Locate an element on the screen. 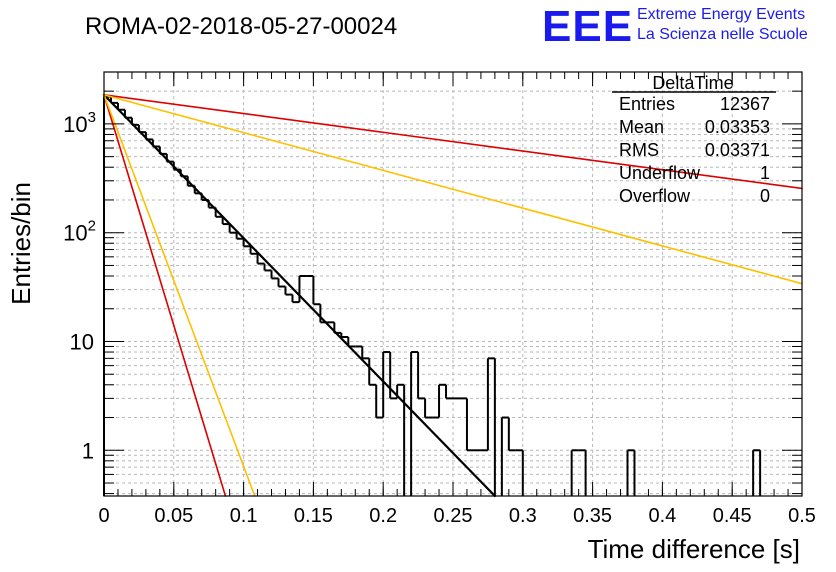 The width and height of the screenshot is (836, 572). x-tick-label: 0.25 is located at coordinates (453, 516).